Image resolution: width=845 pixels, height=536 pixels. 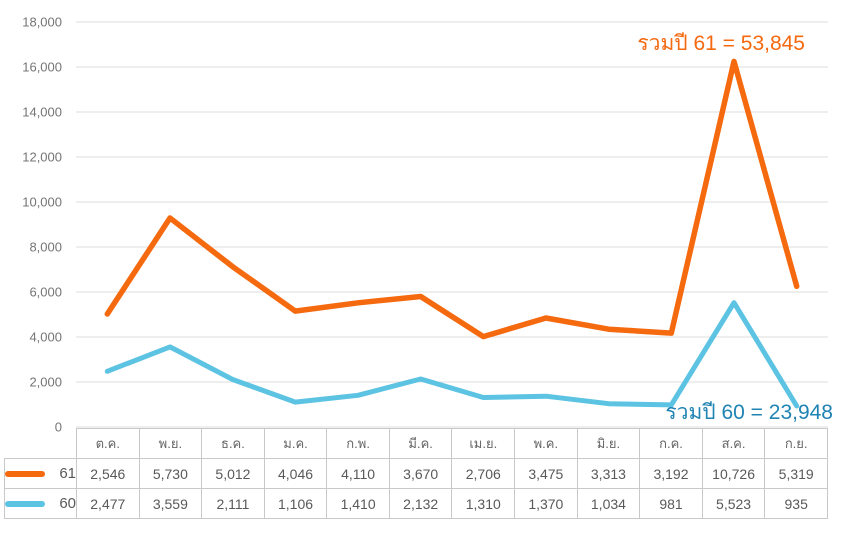 I want to click on table-value-cell: 5,012, so click(x=233, y=473).